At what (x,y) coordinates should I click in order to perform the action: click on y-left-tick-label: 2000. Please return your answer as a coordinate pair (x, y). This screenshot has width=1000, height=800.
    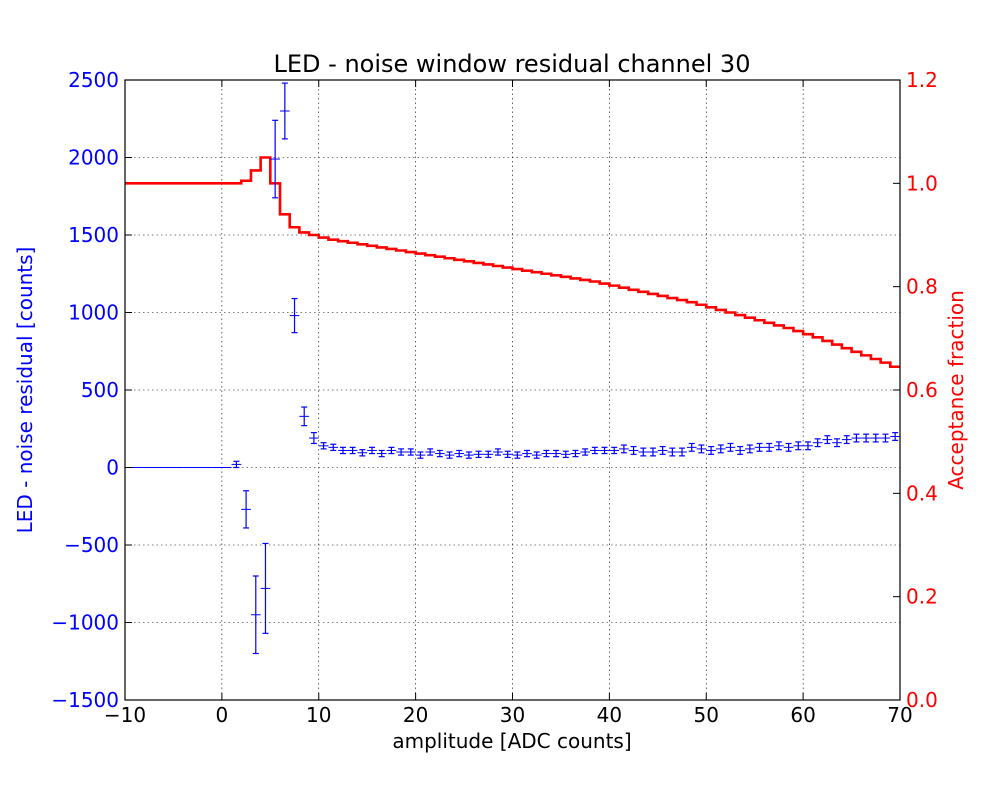
    Looking at the image, I should click on (93, 158).